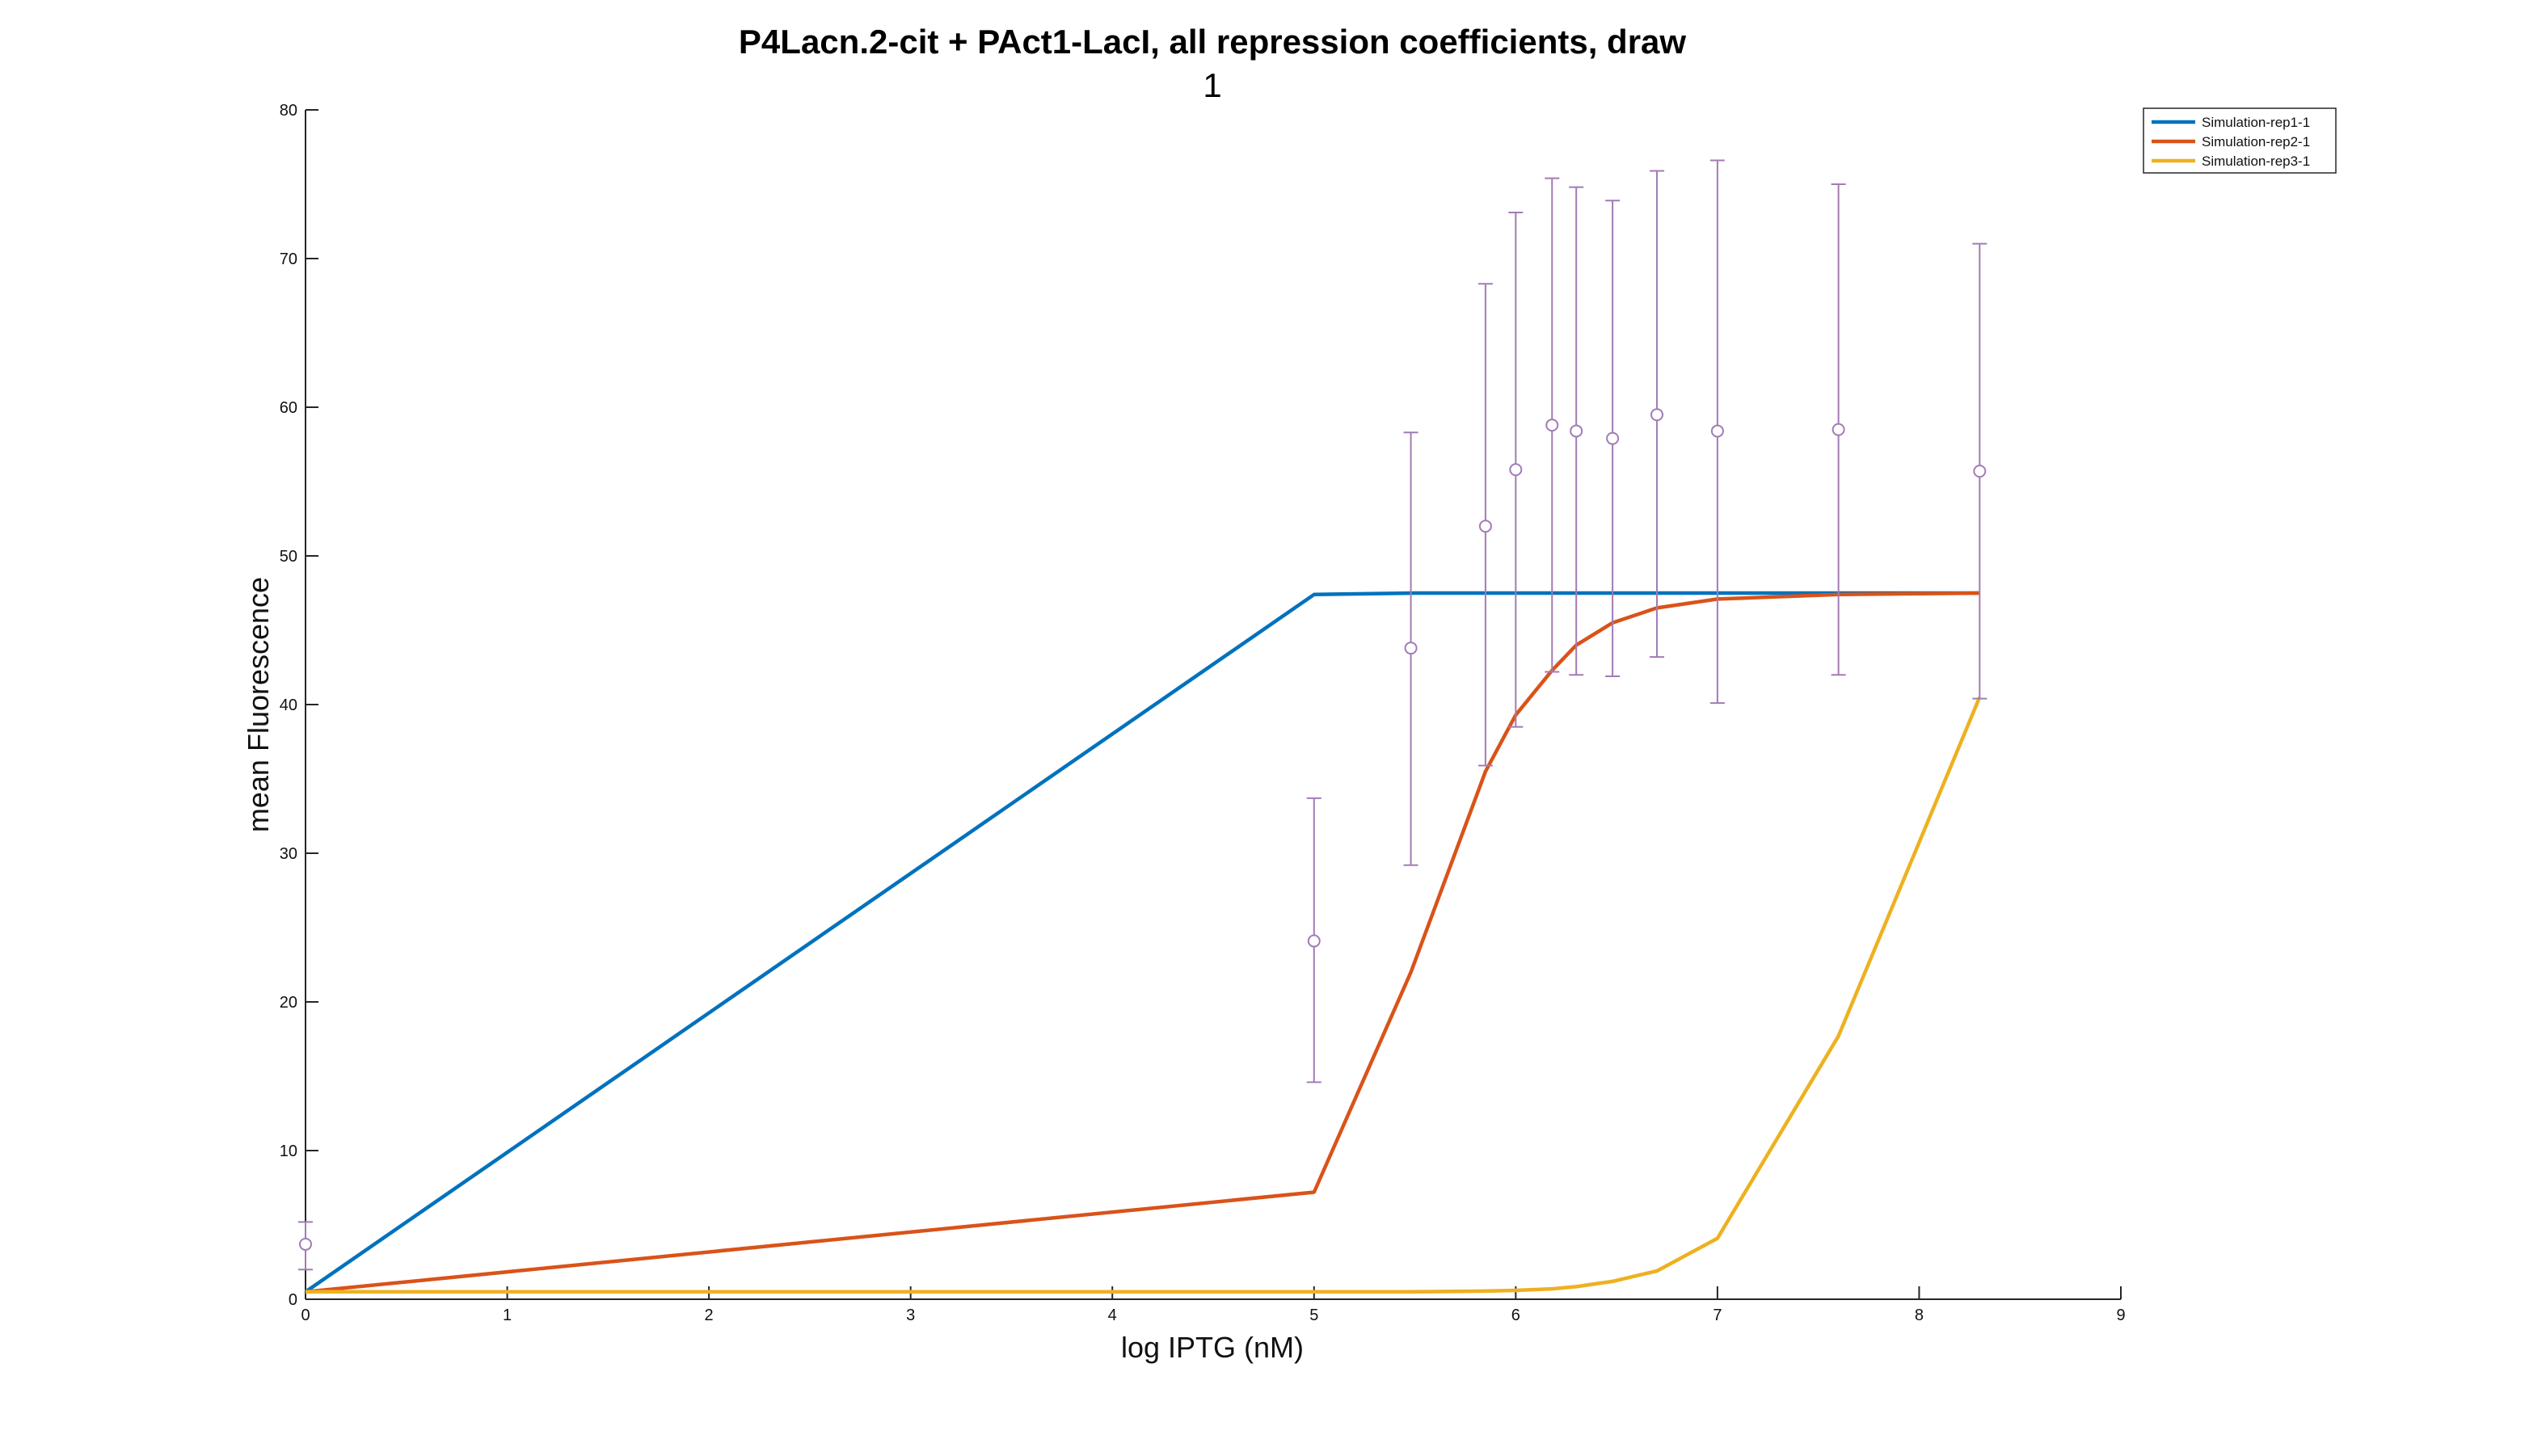  What do you see at coordinates (1515, 1315) in the screenshot?
I see `x-tick-label: 6` at bounding box center [1515, 1315].